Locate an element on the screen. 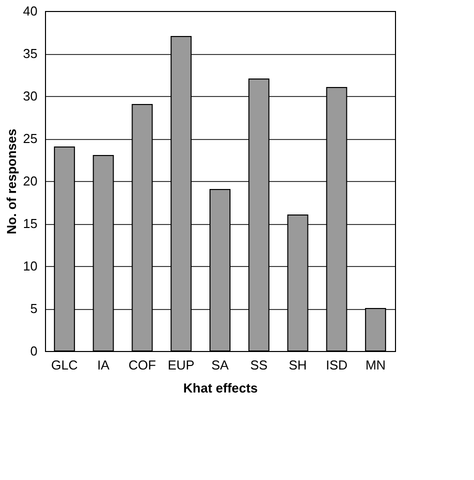 This screenshot has height=480, width=474. x-tick-label: EUP is located at coordinates (181, 365).